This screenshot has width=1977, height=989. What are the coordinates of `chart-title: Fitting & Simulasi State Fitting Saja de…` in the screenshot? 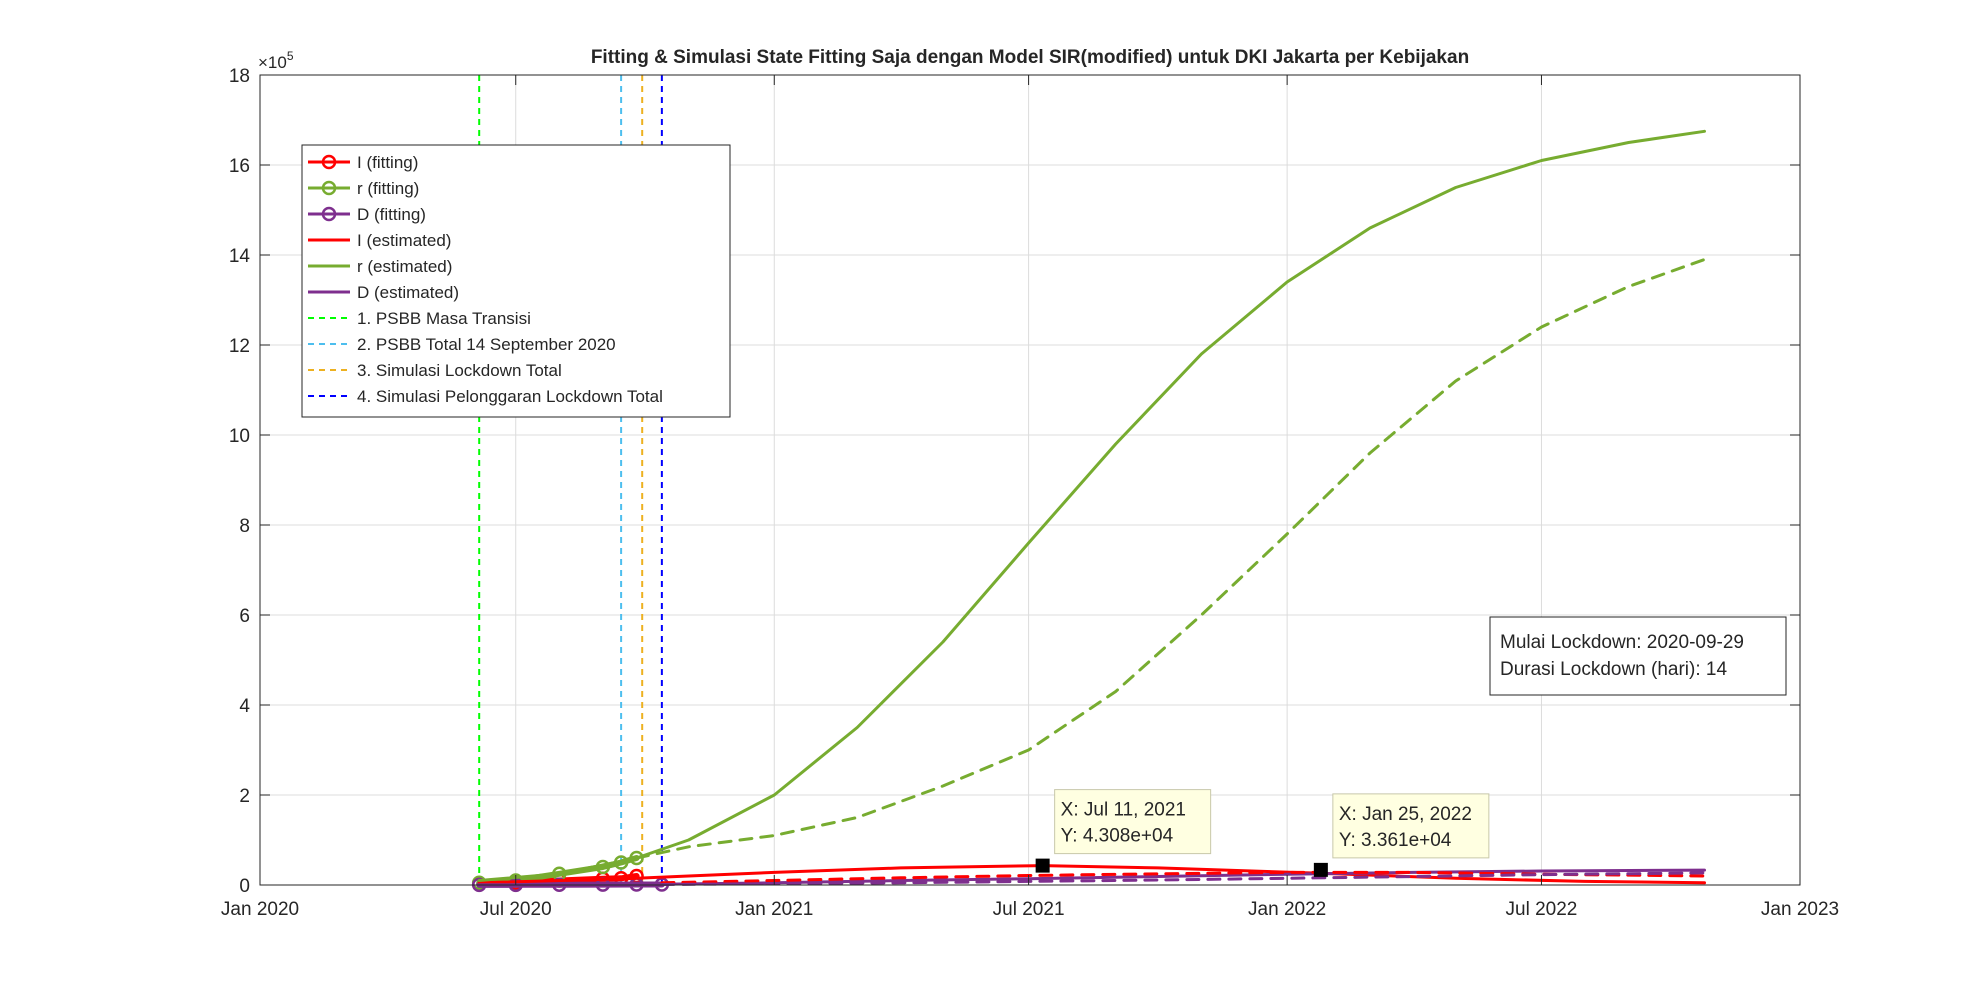 It's located at (1030, 57).